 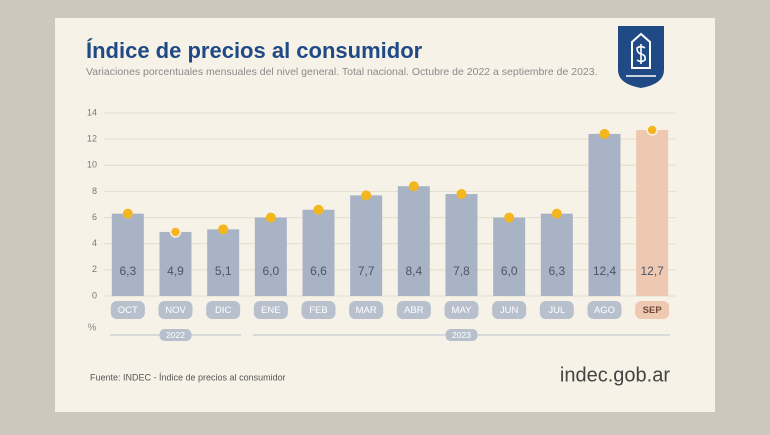 What do you see at coordinates (605, 271) in the screenshot?
I see `value-label: 12,4` at bounding box center [605, 271].